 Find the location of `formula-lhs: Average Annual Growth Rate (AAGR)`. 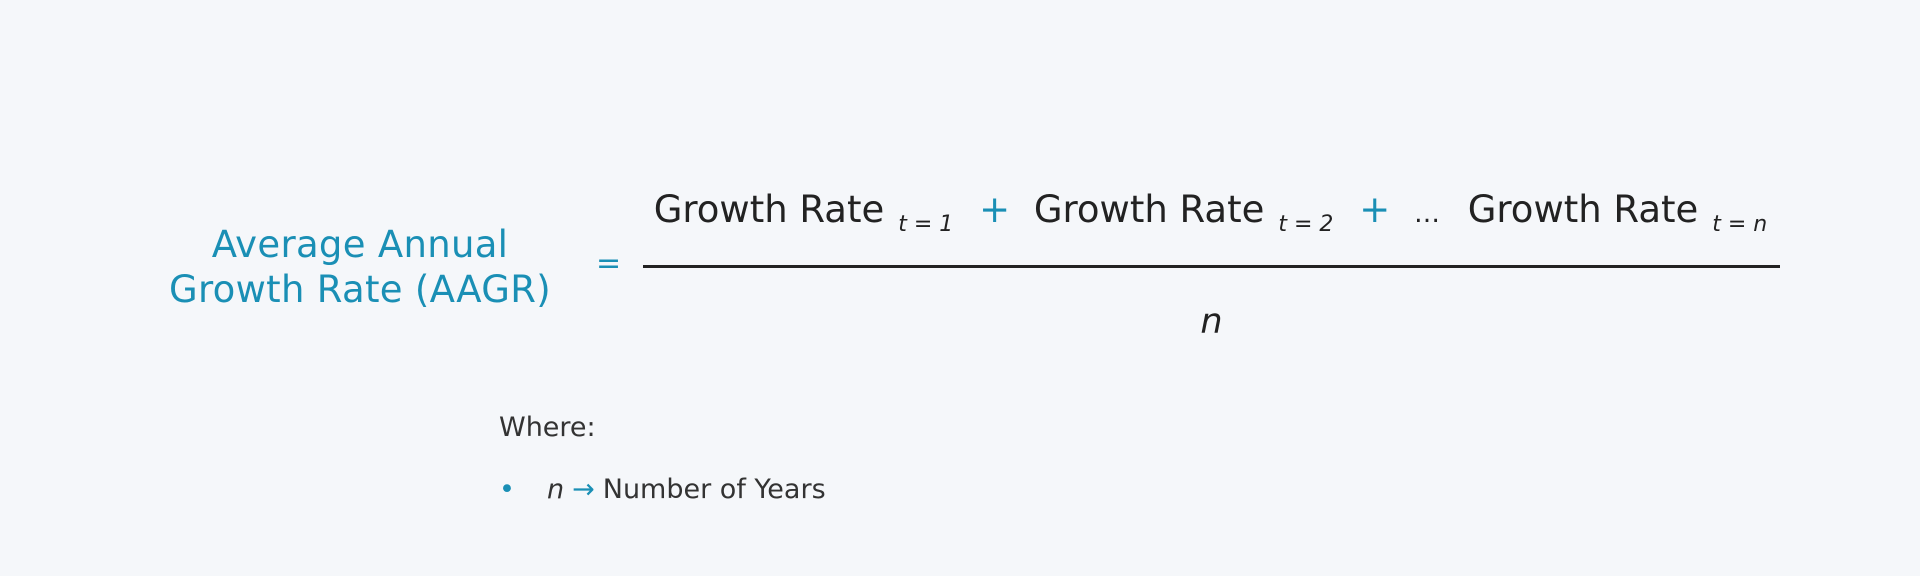

formula-lhs: Average Annual Growth Rate (AAGR) is located at coordinates (360, 267).